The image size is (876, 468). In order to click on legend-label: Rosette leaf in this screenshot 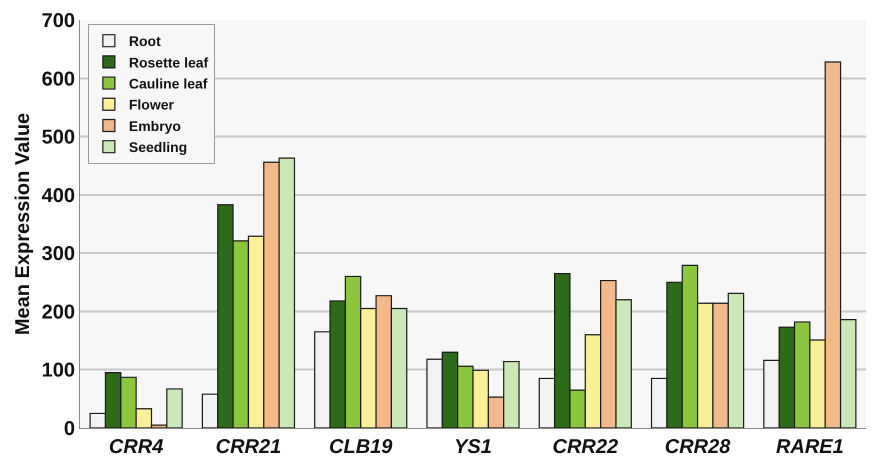, I will do `click(168, 62)`.